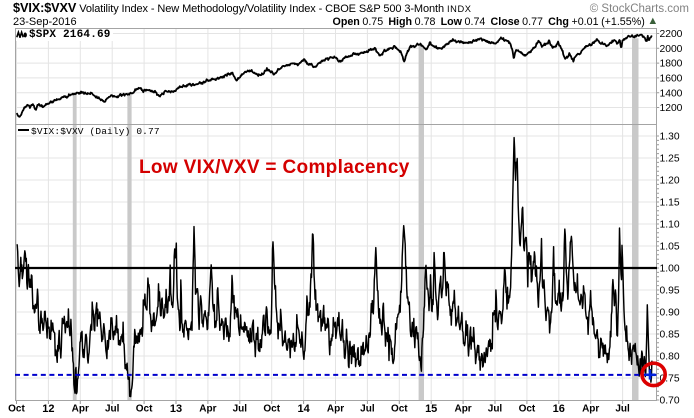  What do you see at coordinates (670, 159) in the screenshot?
I see `svg-text: 1.25` at bounding box center [670, 159].